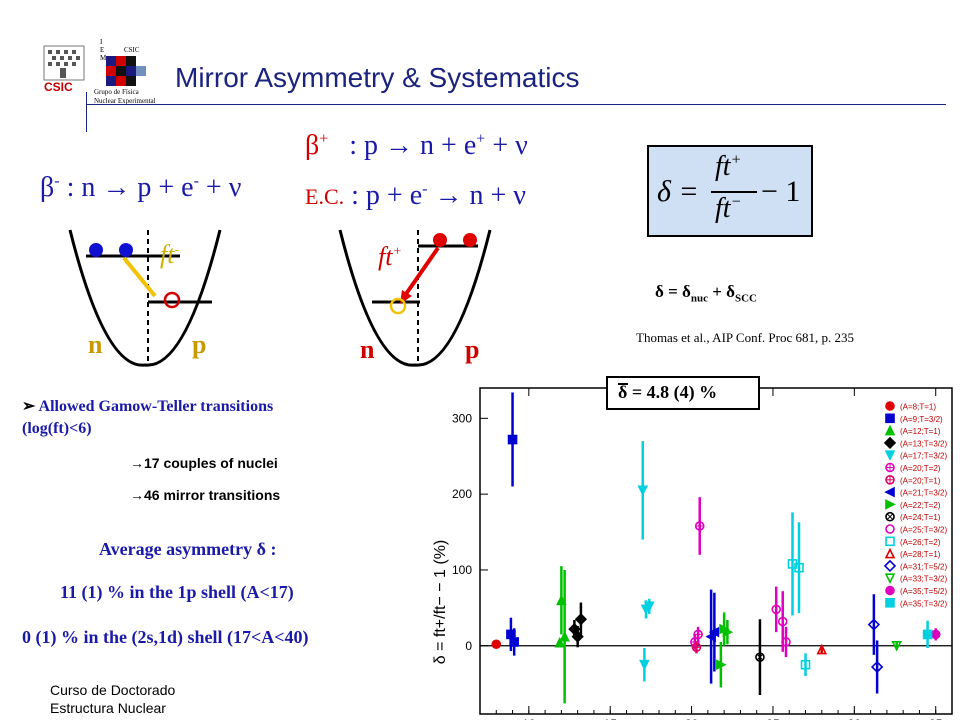  I want to click on asymmetry-heading: Average asymmetry δ :, so click(188, 549).